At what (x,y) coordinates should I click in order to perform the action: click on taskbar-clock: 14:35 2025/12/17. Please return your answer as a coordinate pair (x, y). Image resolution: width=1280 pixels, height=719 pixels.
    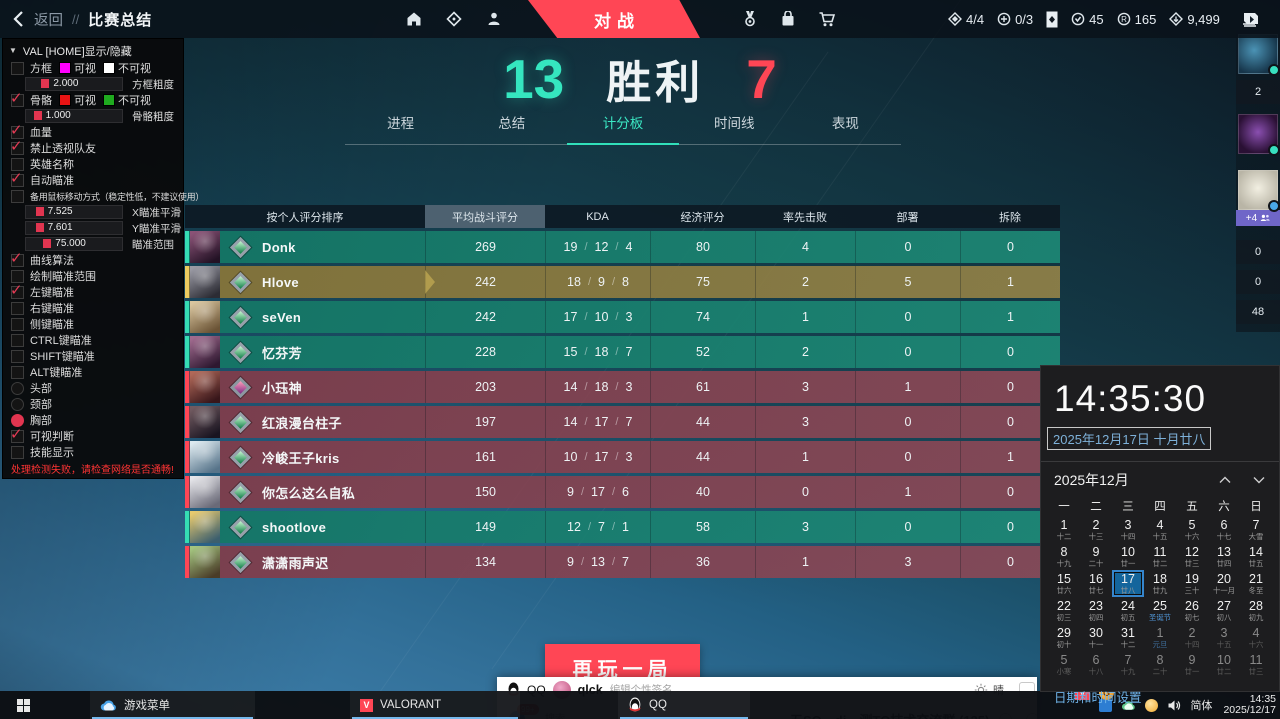
    Looking at the image, I should click on (1249, 704).